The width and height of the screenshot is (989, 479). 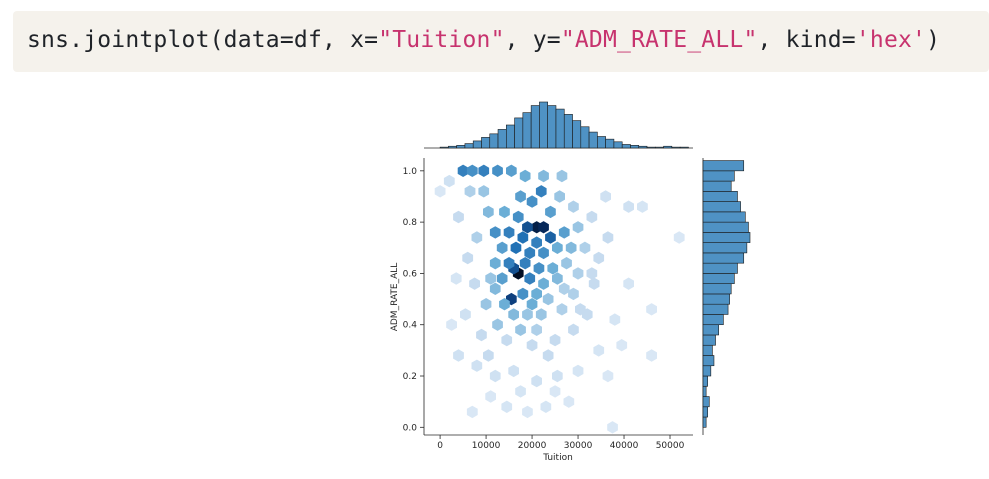 What do you see at coordinates (659, 40) in the screenshot?
I see `code-y-string: "ADM_RATE_ALL"` at bounding box center [659, 40].